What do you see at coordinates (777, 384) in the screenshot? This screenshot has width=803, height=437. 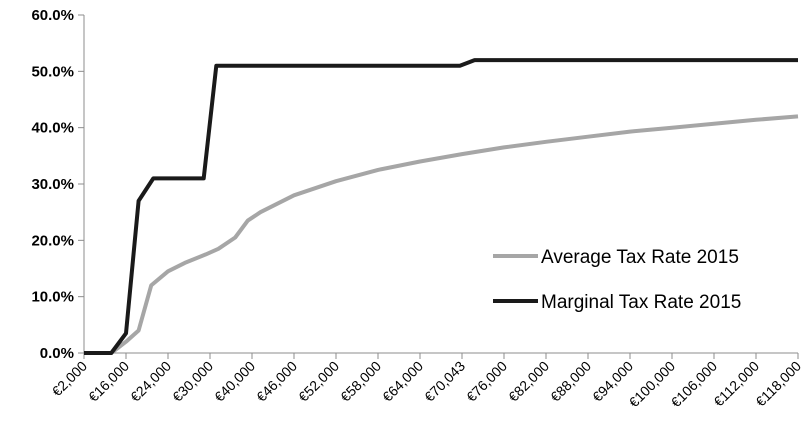 I see `x-tick-label: €118,000` at bounding box center [777, 384].